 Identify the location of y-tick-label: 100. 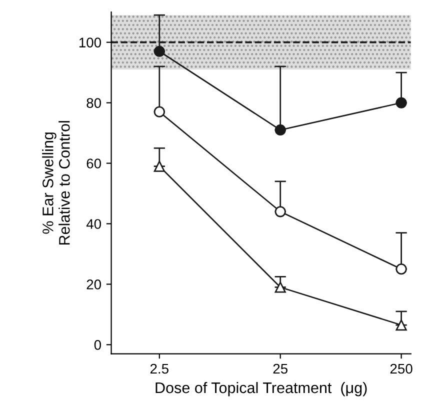
(90, 43).